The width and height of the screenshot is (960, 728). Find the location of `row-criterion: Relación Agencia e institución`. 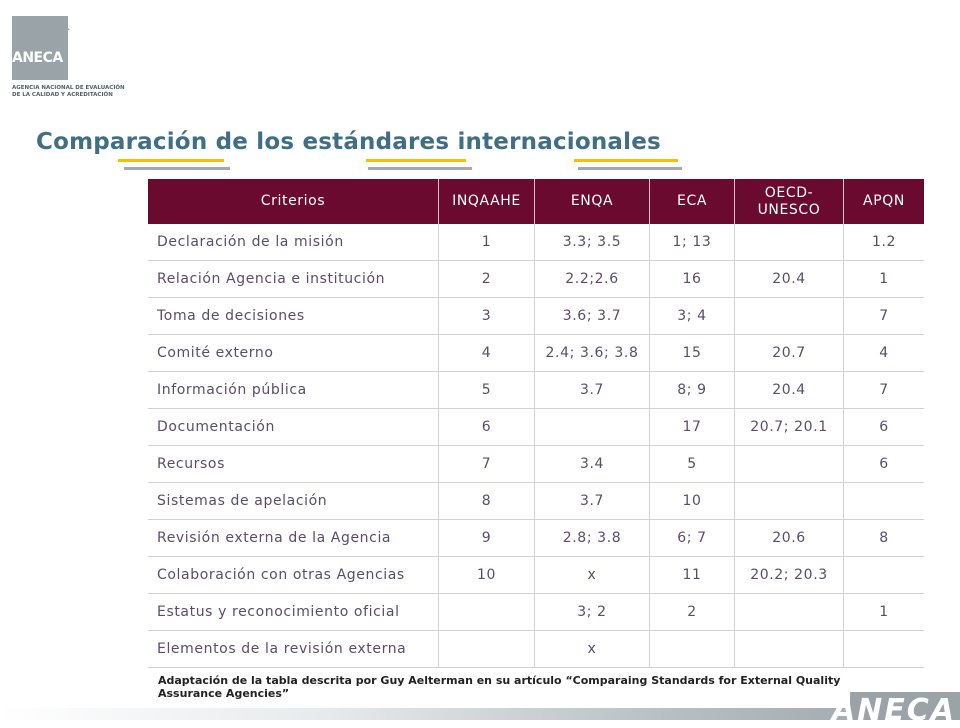

row-criterion: Relación Agencia e institución is located at coordinates (293, 279).